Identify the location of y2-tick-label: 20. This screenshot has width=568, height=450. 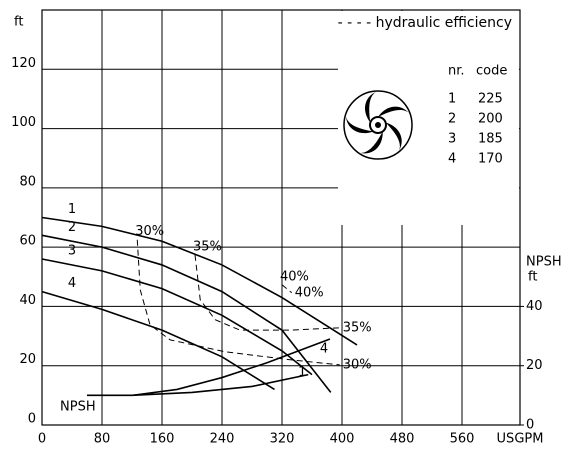
(534, 365).